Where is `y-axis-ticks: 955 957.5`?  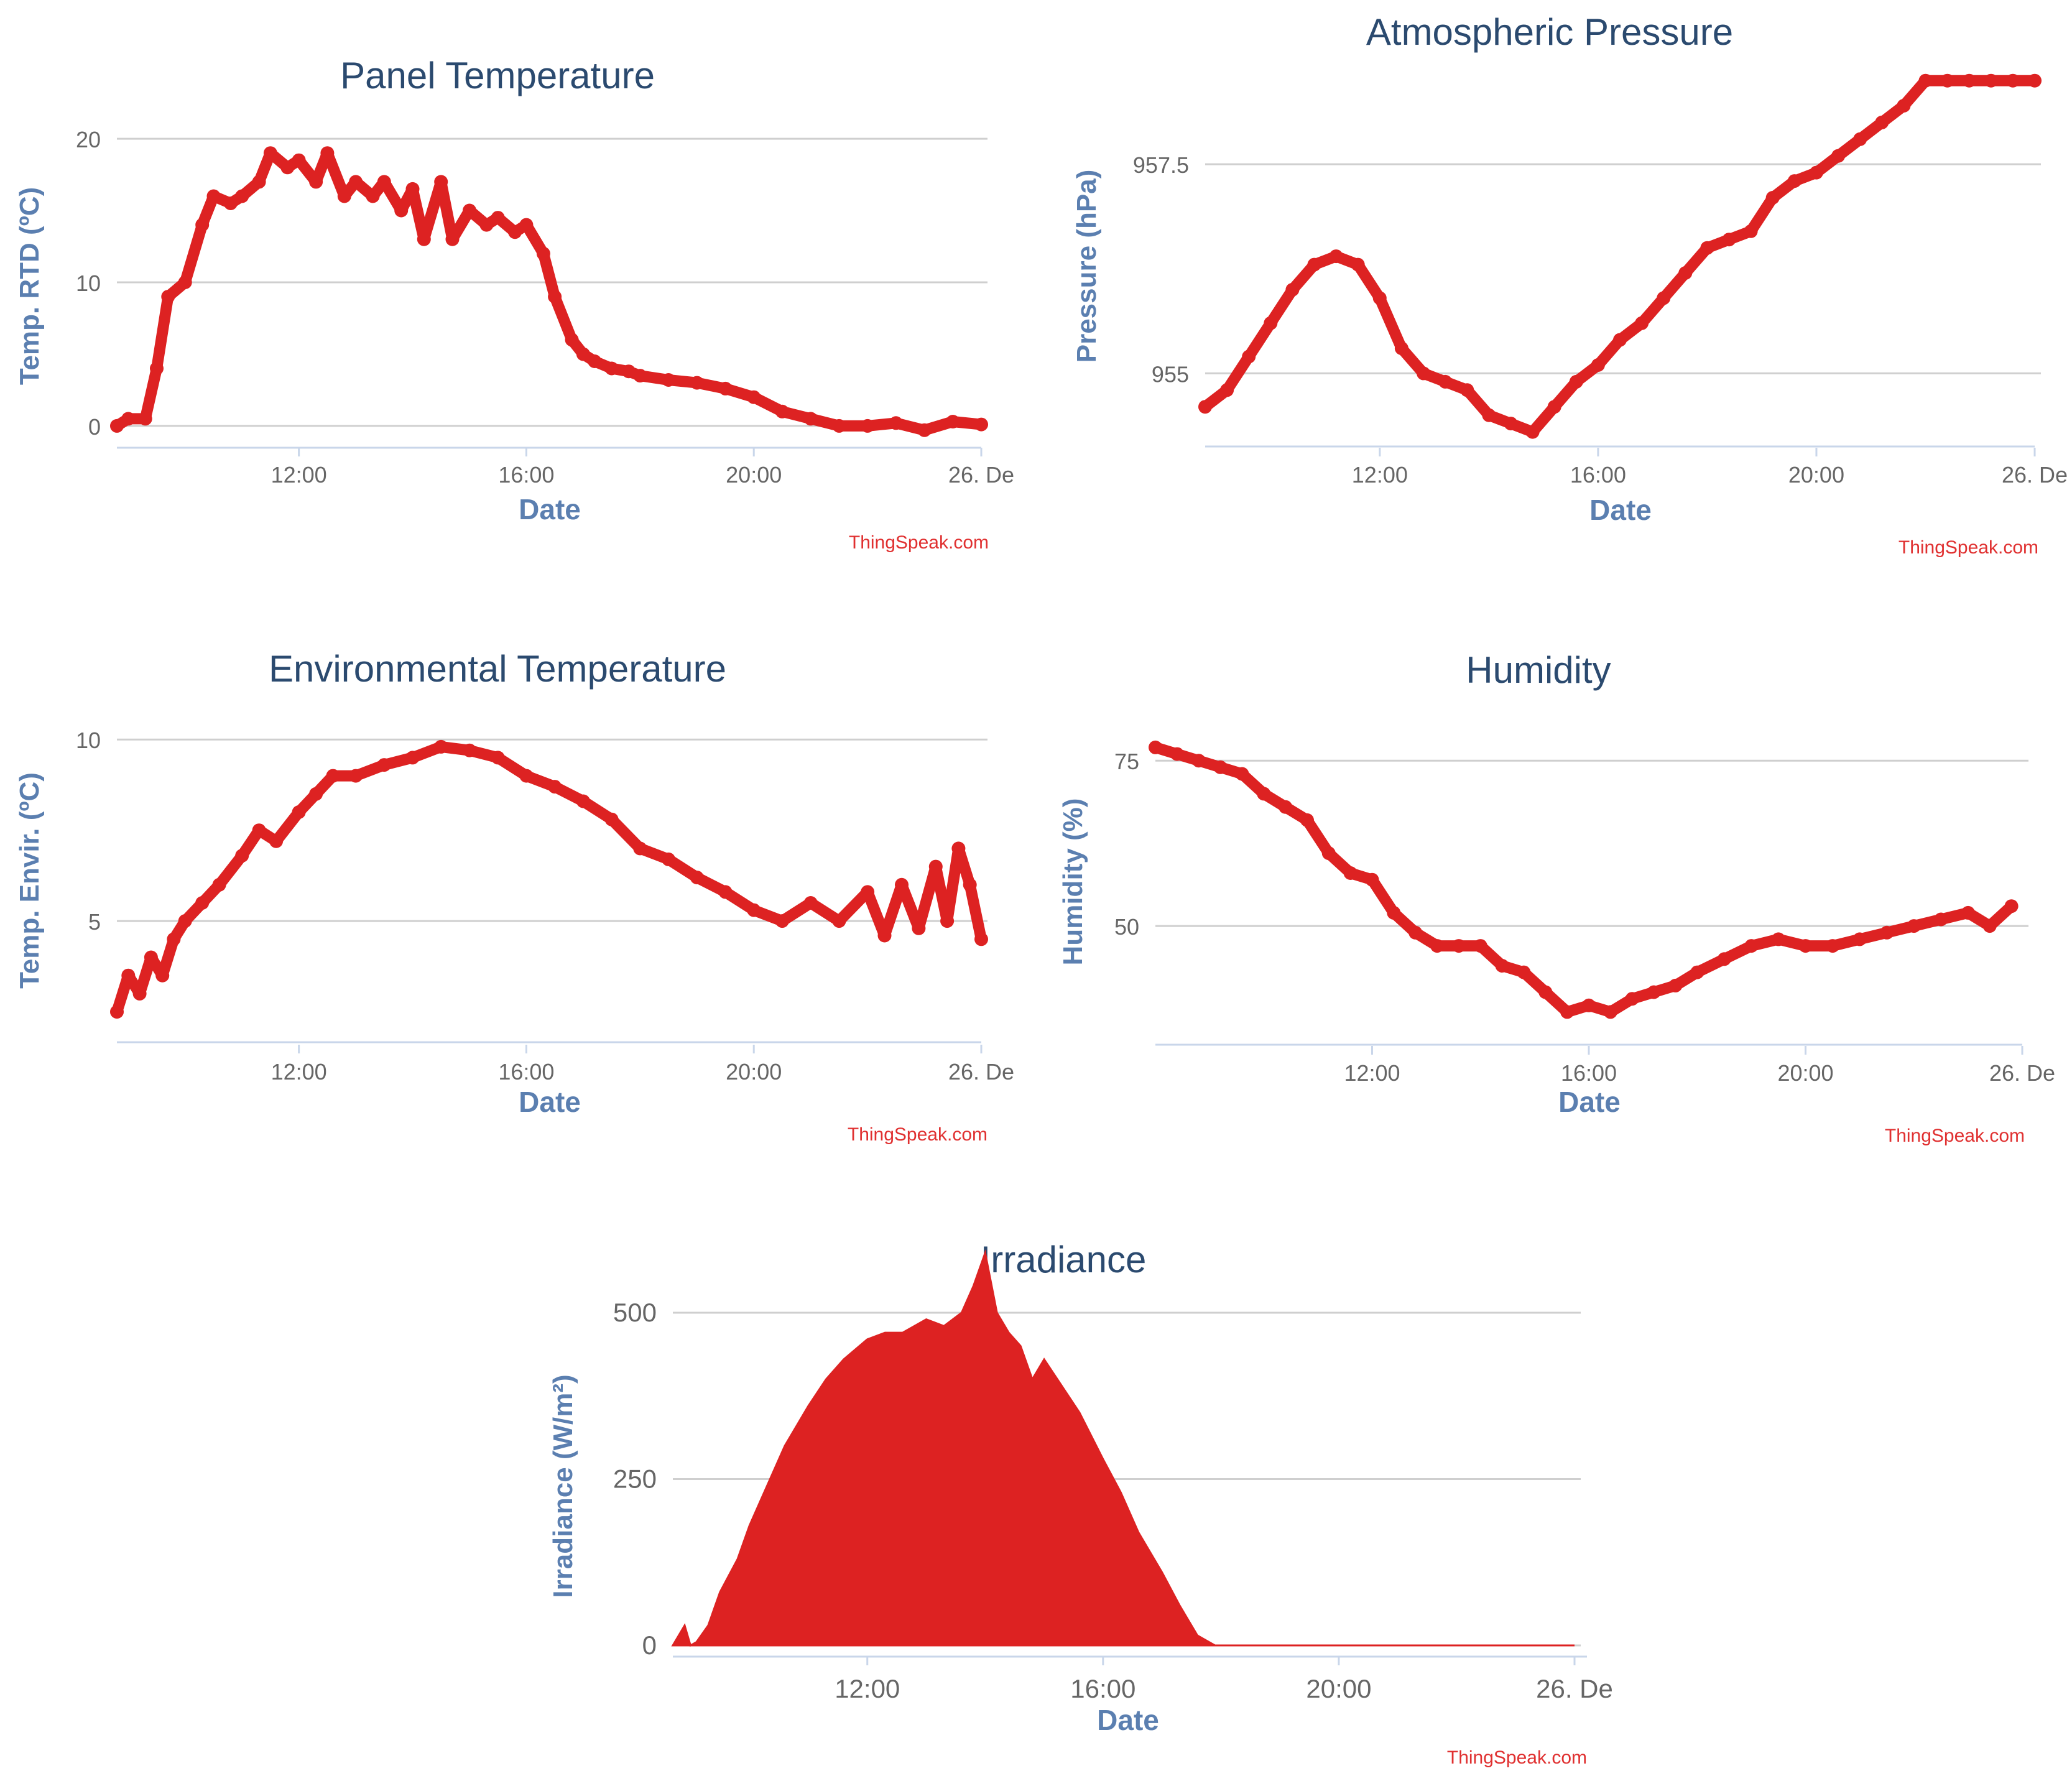 y-axis-ticks: 955 957.5 is located at coordinates (1587, 269).